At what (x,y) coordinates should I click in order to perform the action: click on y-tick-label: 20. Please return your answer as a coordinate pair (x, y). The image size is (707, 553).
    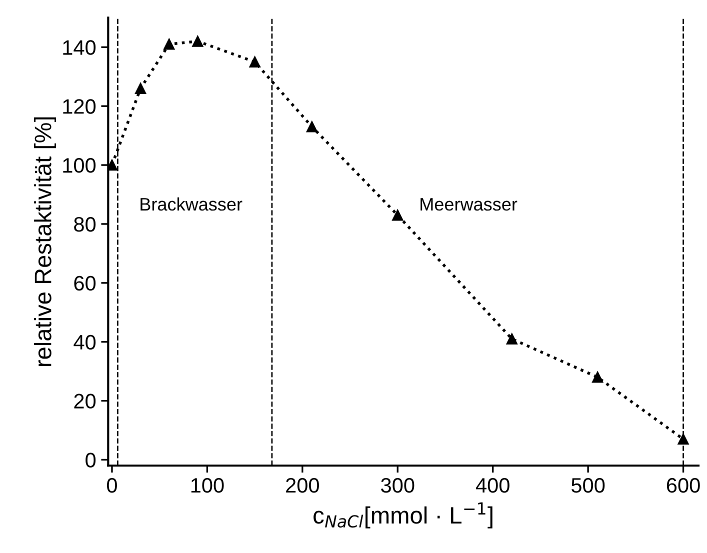
    Looking at the image, I should click on (85, 401).